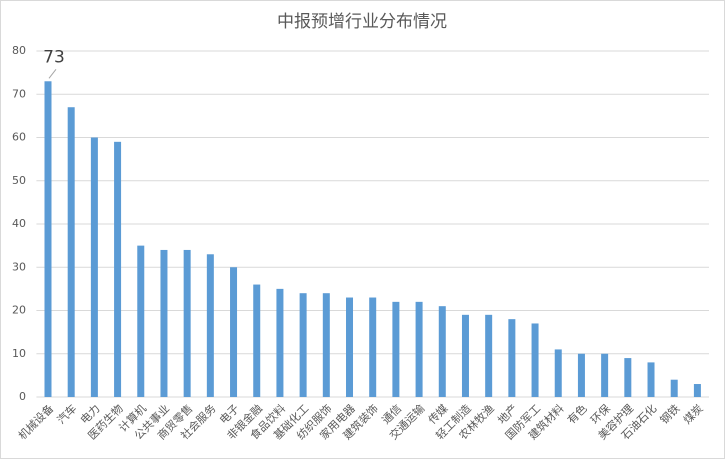 This screenshot has width=725, height=459. What do you see at coordinates (22, 396) in the screenshot?
I see `y-tick-label: 0` at bounding box center [22, 396].